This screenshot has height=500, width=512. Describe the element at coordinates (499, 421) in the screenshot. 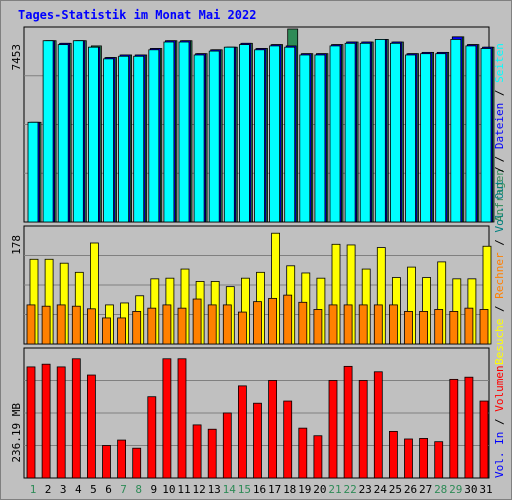

I see `legend-bottom: Vol. In / Volumen` at that location.